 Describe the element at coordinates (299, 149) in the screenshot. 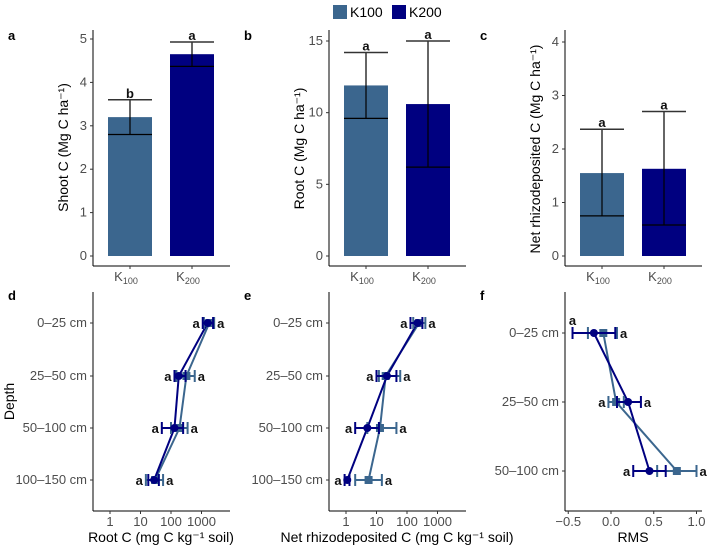

I see `y-axis-title: Root C (Mg C ha⁻¹)` at that location.